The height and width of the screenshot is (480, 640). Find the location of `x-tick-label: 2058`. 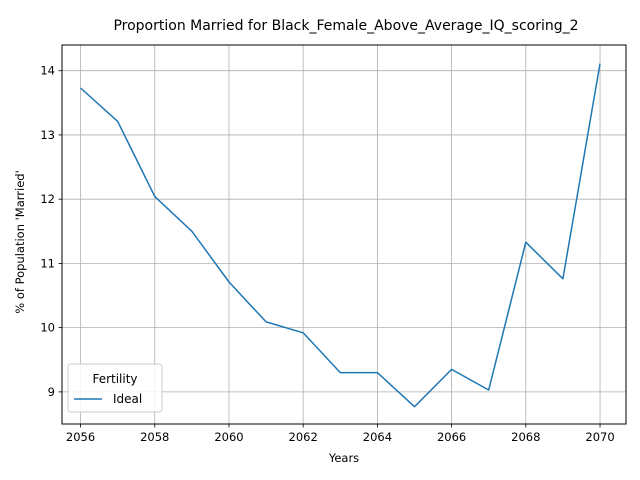

x-tick-label: 2058 is located at coordinates (154, 437).